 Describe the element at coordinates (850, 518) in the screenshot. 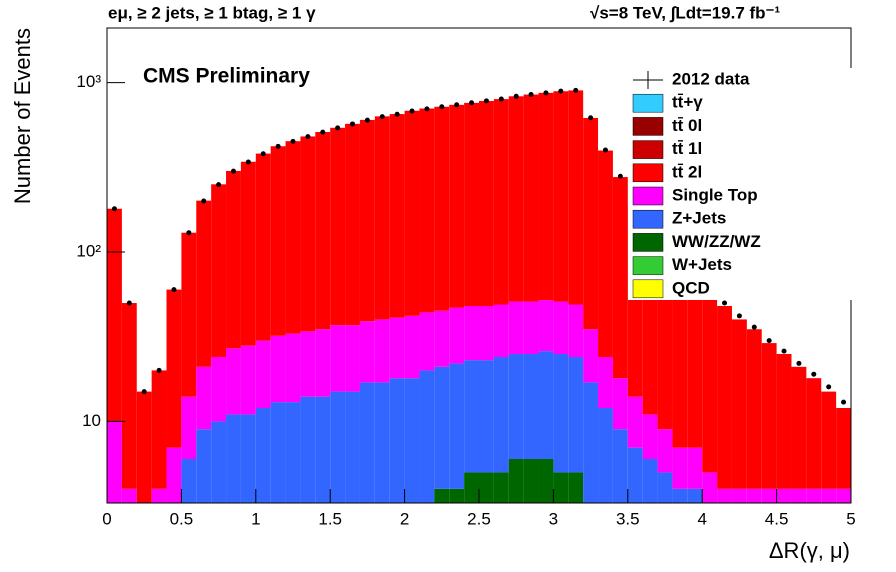

I see `x-tick-label: 5` at that location.